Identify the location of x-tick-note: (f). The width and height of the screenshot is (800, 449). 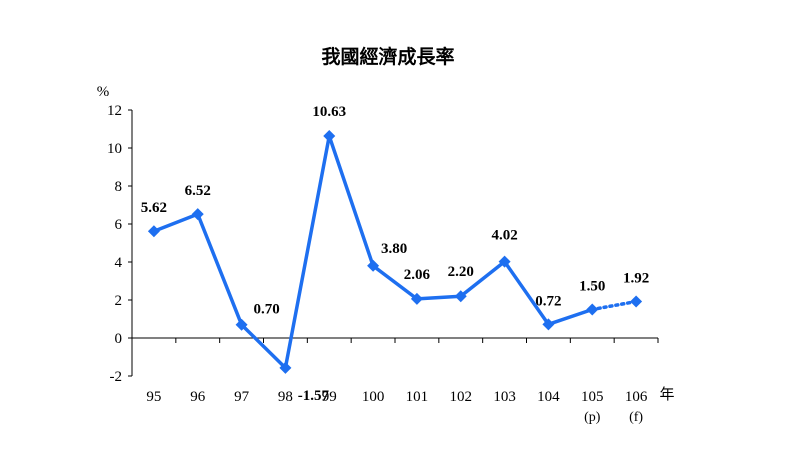
(636, 417).